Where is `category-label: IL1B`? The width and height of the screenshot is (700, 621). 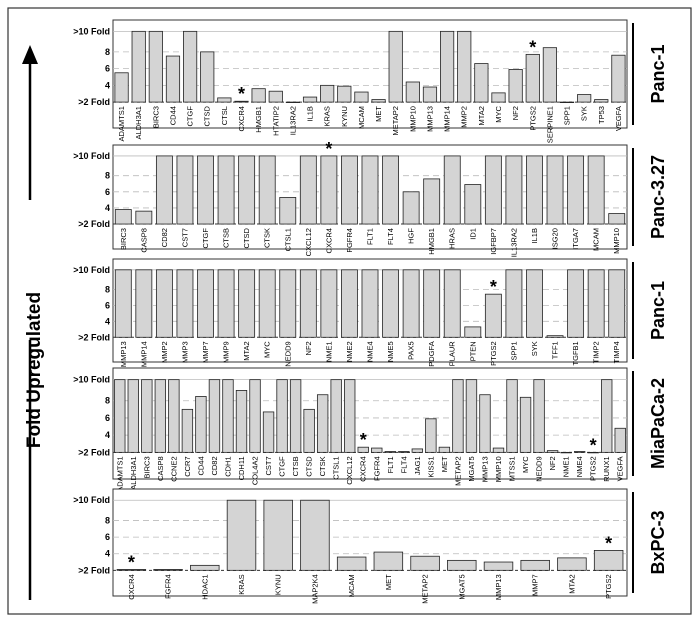 category-label: IL1B is located at coordinates (534, 235).